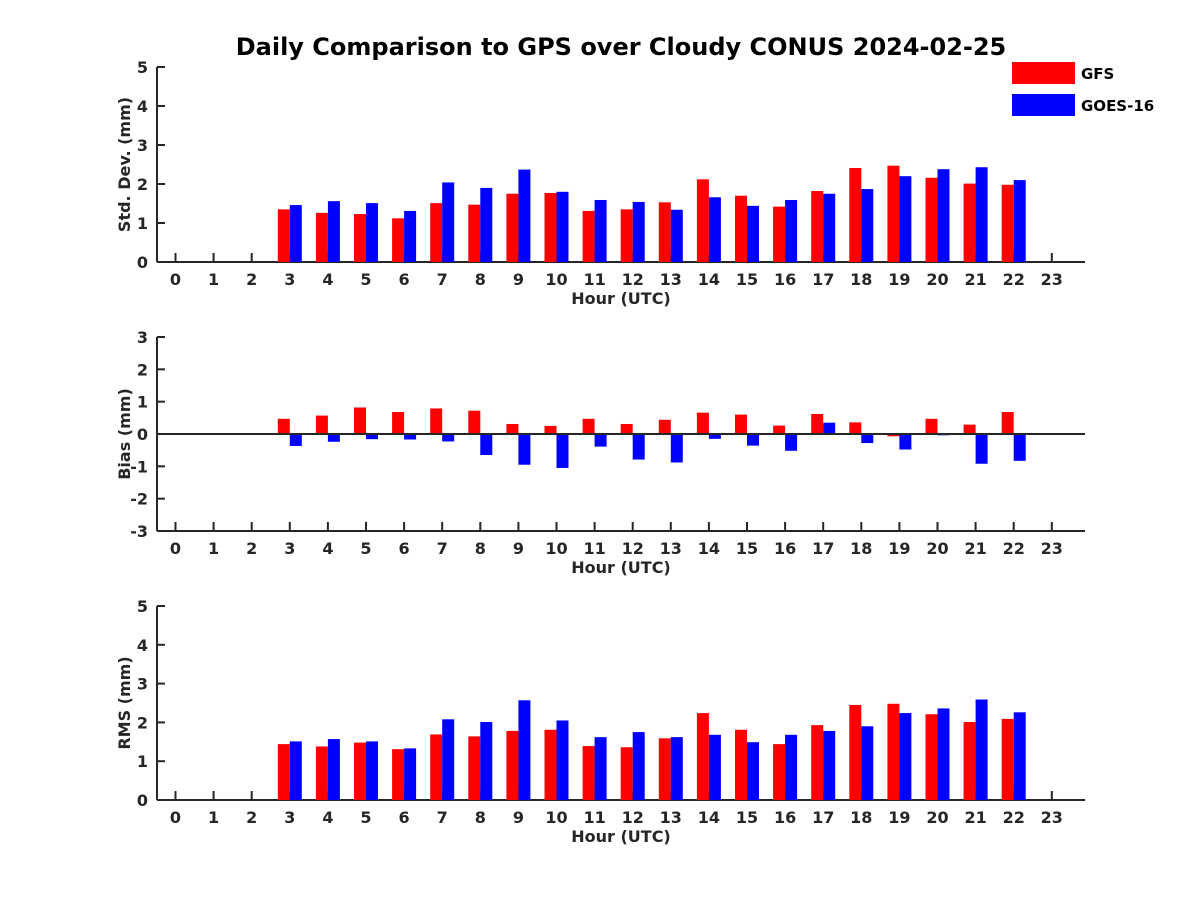 This screenshot has width=1200, height=900. What do you see at coordinates (142, 684) in the screenshot?
I see `rms-y-tick-label: 3` at bounding box center [142, 684].